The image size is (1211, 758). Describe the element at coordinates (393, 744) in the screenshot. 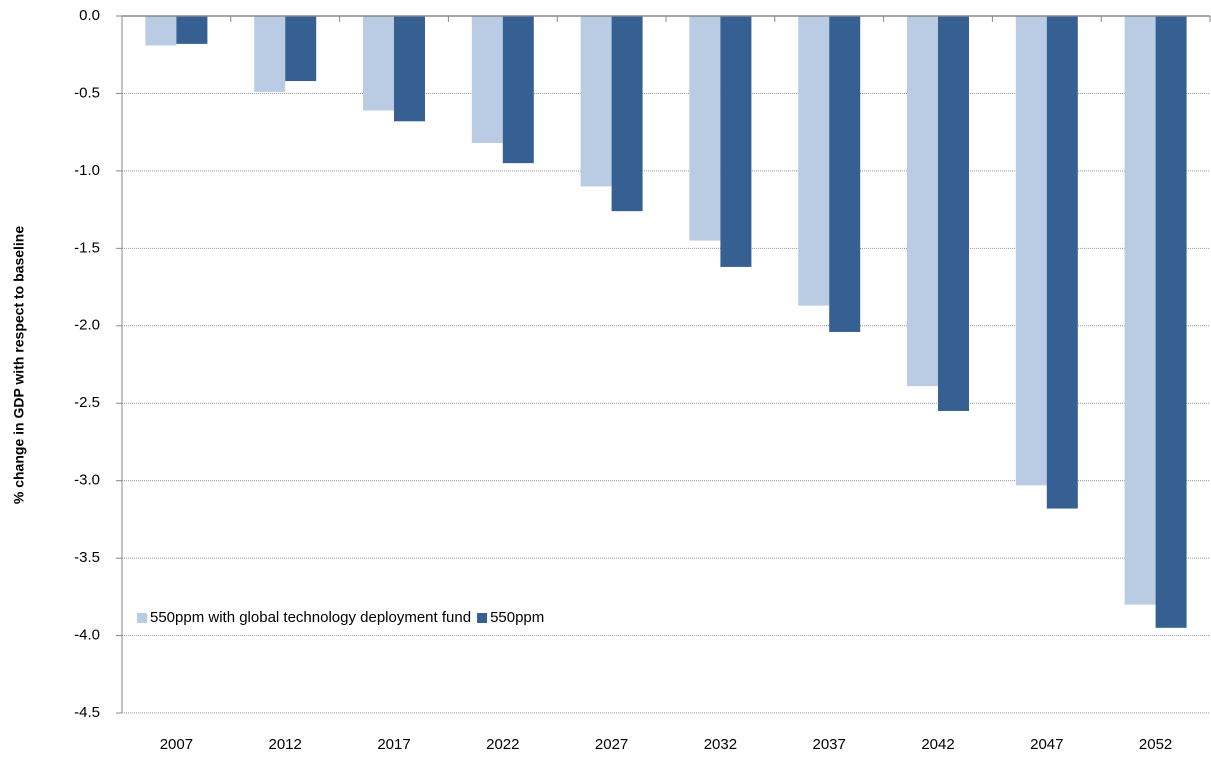

I see `x-tick-label: 2017` at that location.